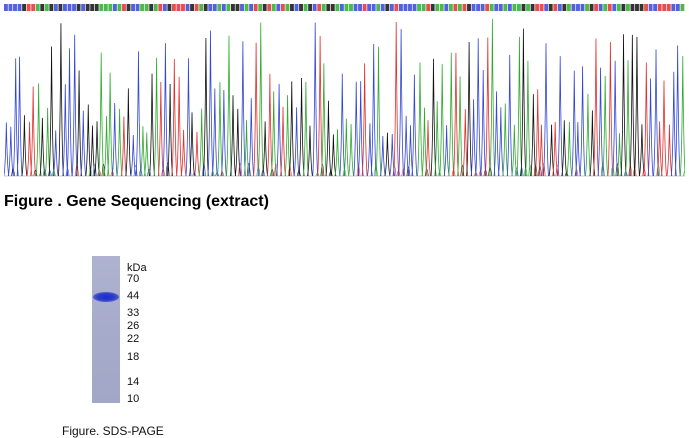  Describe the element at coordinates (113, 431) in the screenshot. I see `sds-page-figure-caption: Figure. SDS-PAGE` at that location.